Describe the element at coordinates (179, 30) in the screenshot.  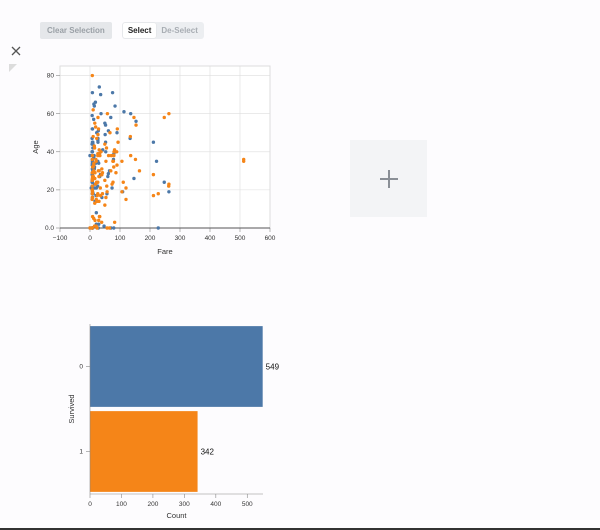
I see `deselect-mode-button: De-Select` at that location.